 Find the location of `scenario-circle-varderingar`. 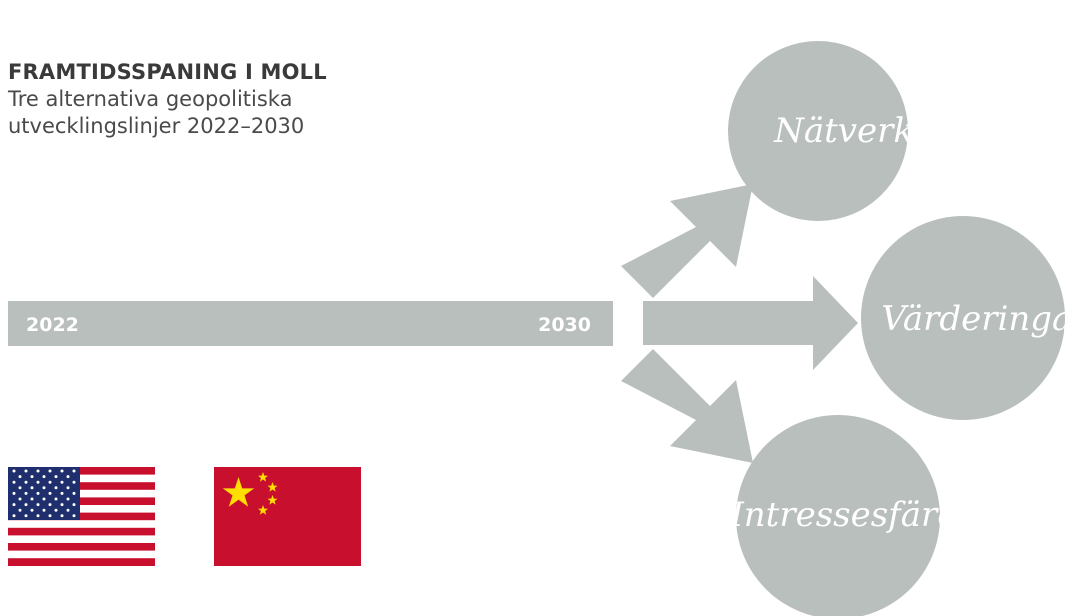

scenario-circle-varderingar is located at coordinates (963, 318).